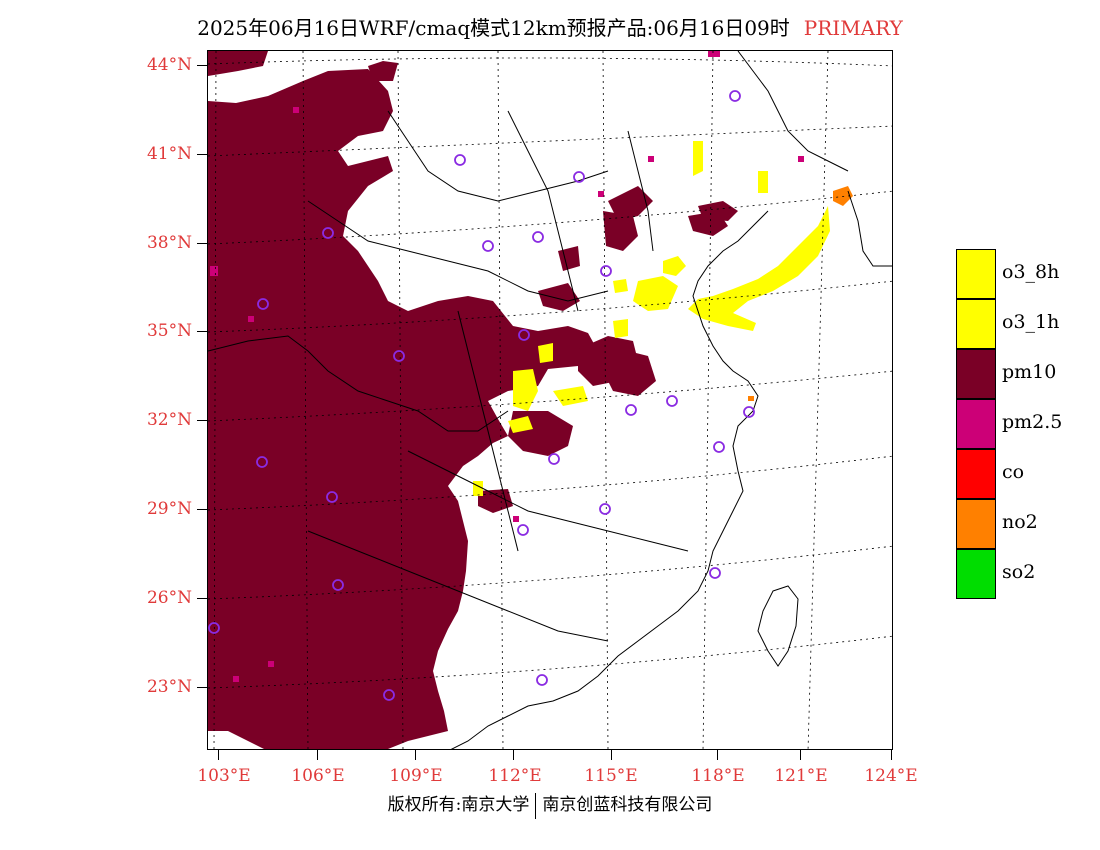 The width and height of the screenshot is (1100, 850). I want to click on legend-label: so2, so click(1019, 572).